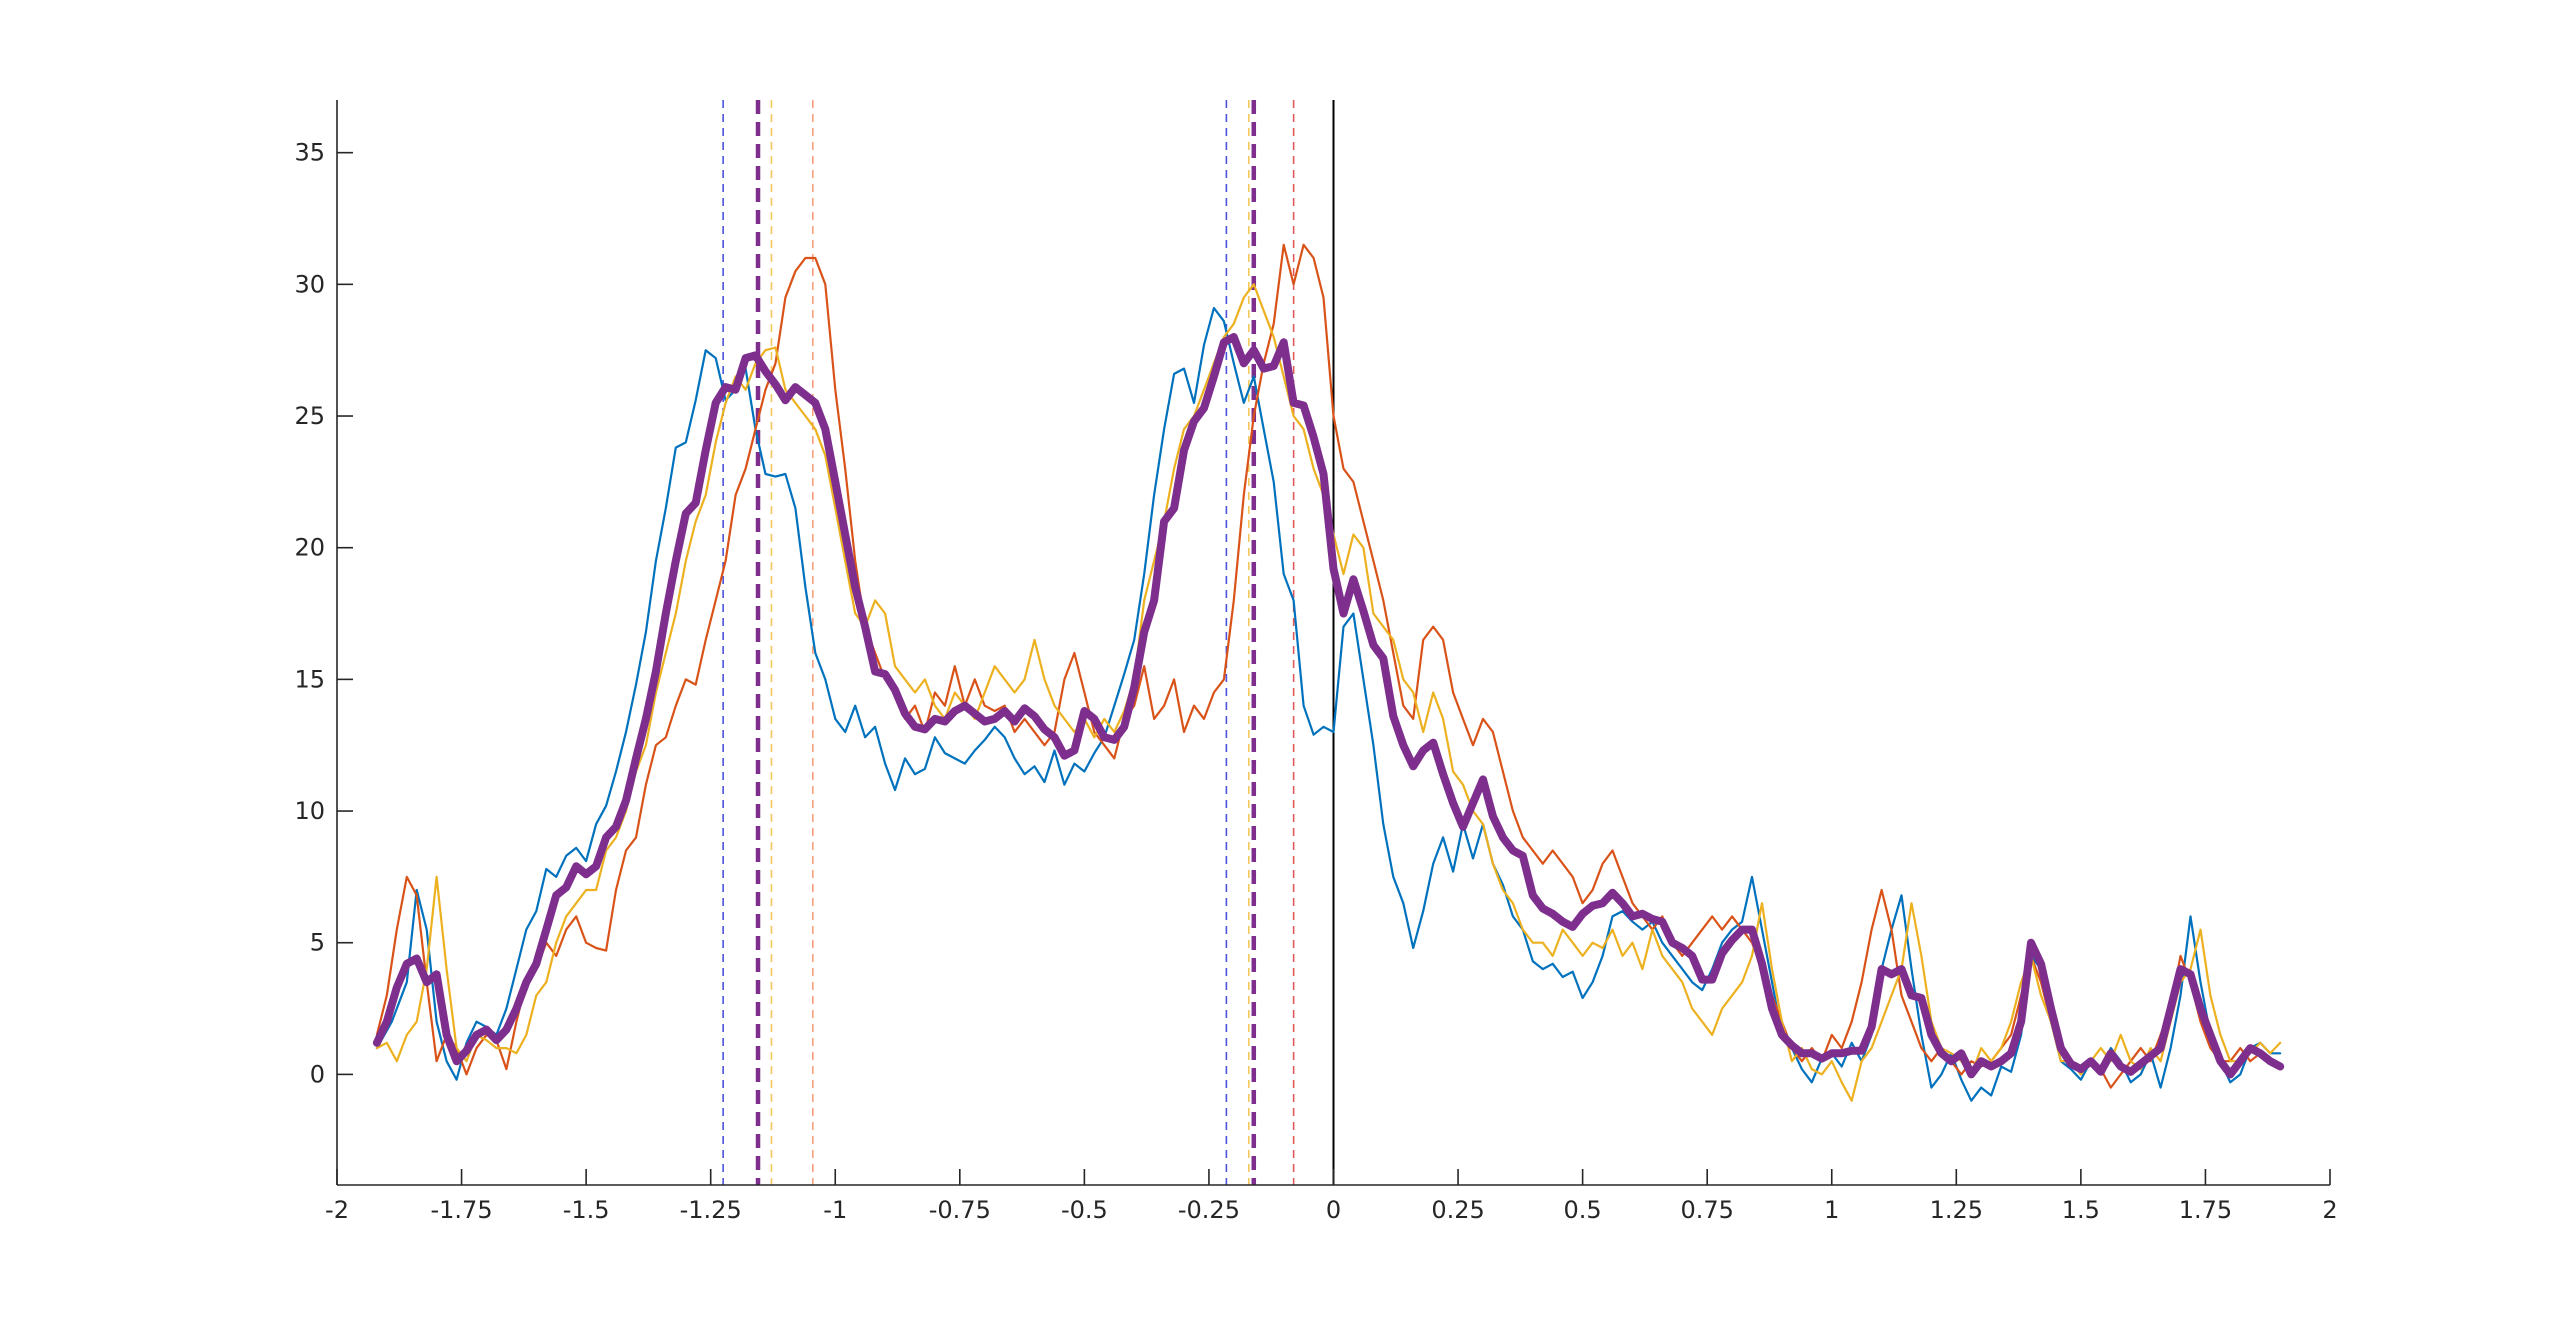  What do you see at coordinates (323, 613) in the screenshot?
I see `y-axis-ticks: 0 5 10 15 20 25 30 35` at bounding box center [323, 613].